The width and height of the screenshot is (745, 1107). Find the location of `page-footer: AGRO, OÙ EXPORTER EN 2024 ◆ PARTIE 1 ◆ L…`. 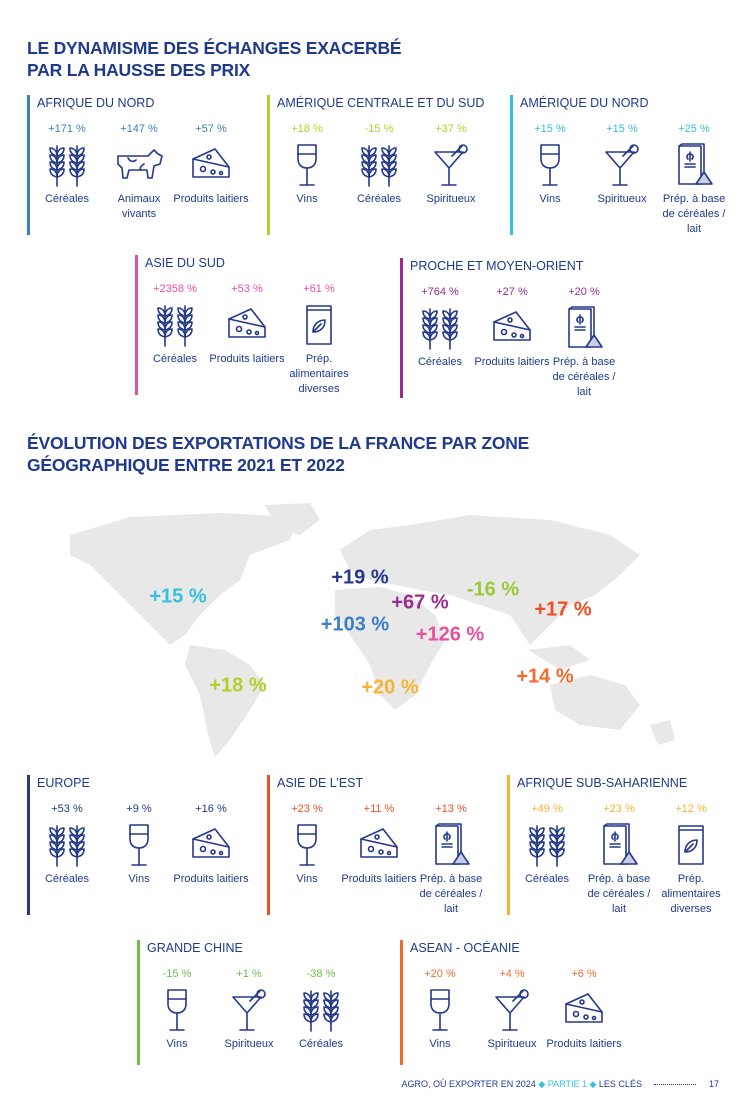

page-footer: AGRO, OÙ EXPORTER EN 2024 ◆ PARTIE 1 ◆ L… is located at coordinates (560, 1084).